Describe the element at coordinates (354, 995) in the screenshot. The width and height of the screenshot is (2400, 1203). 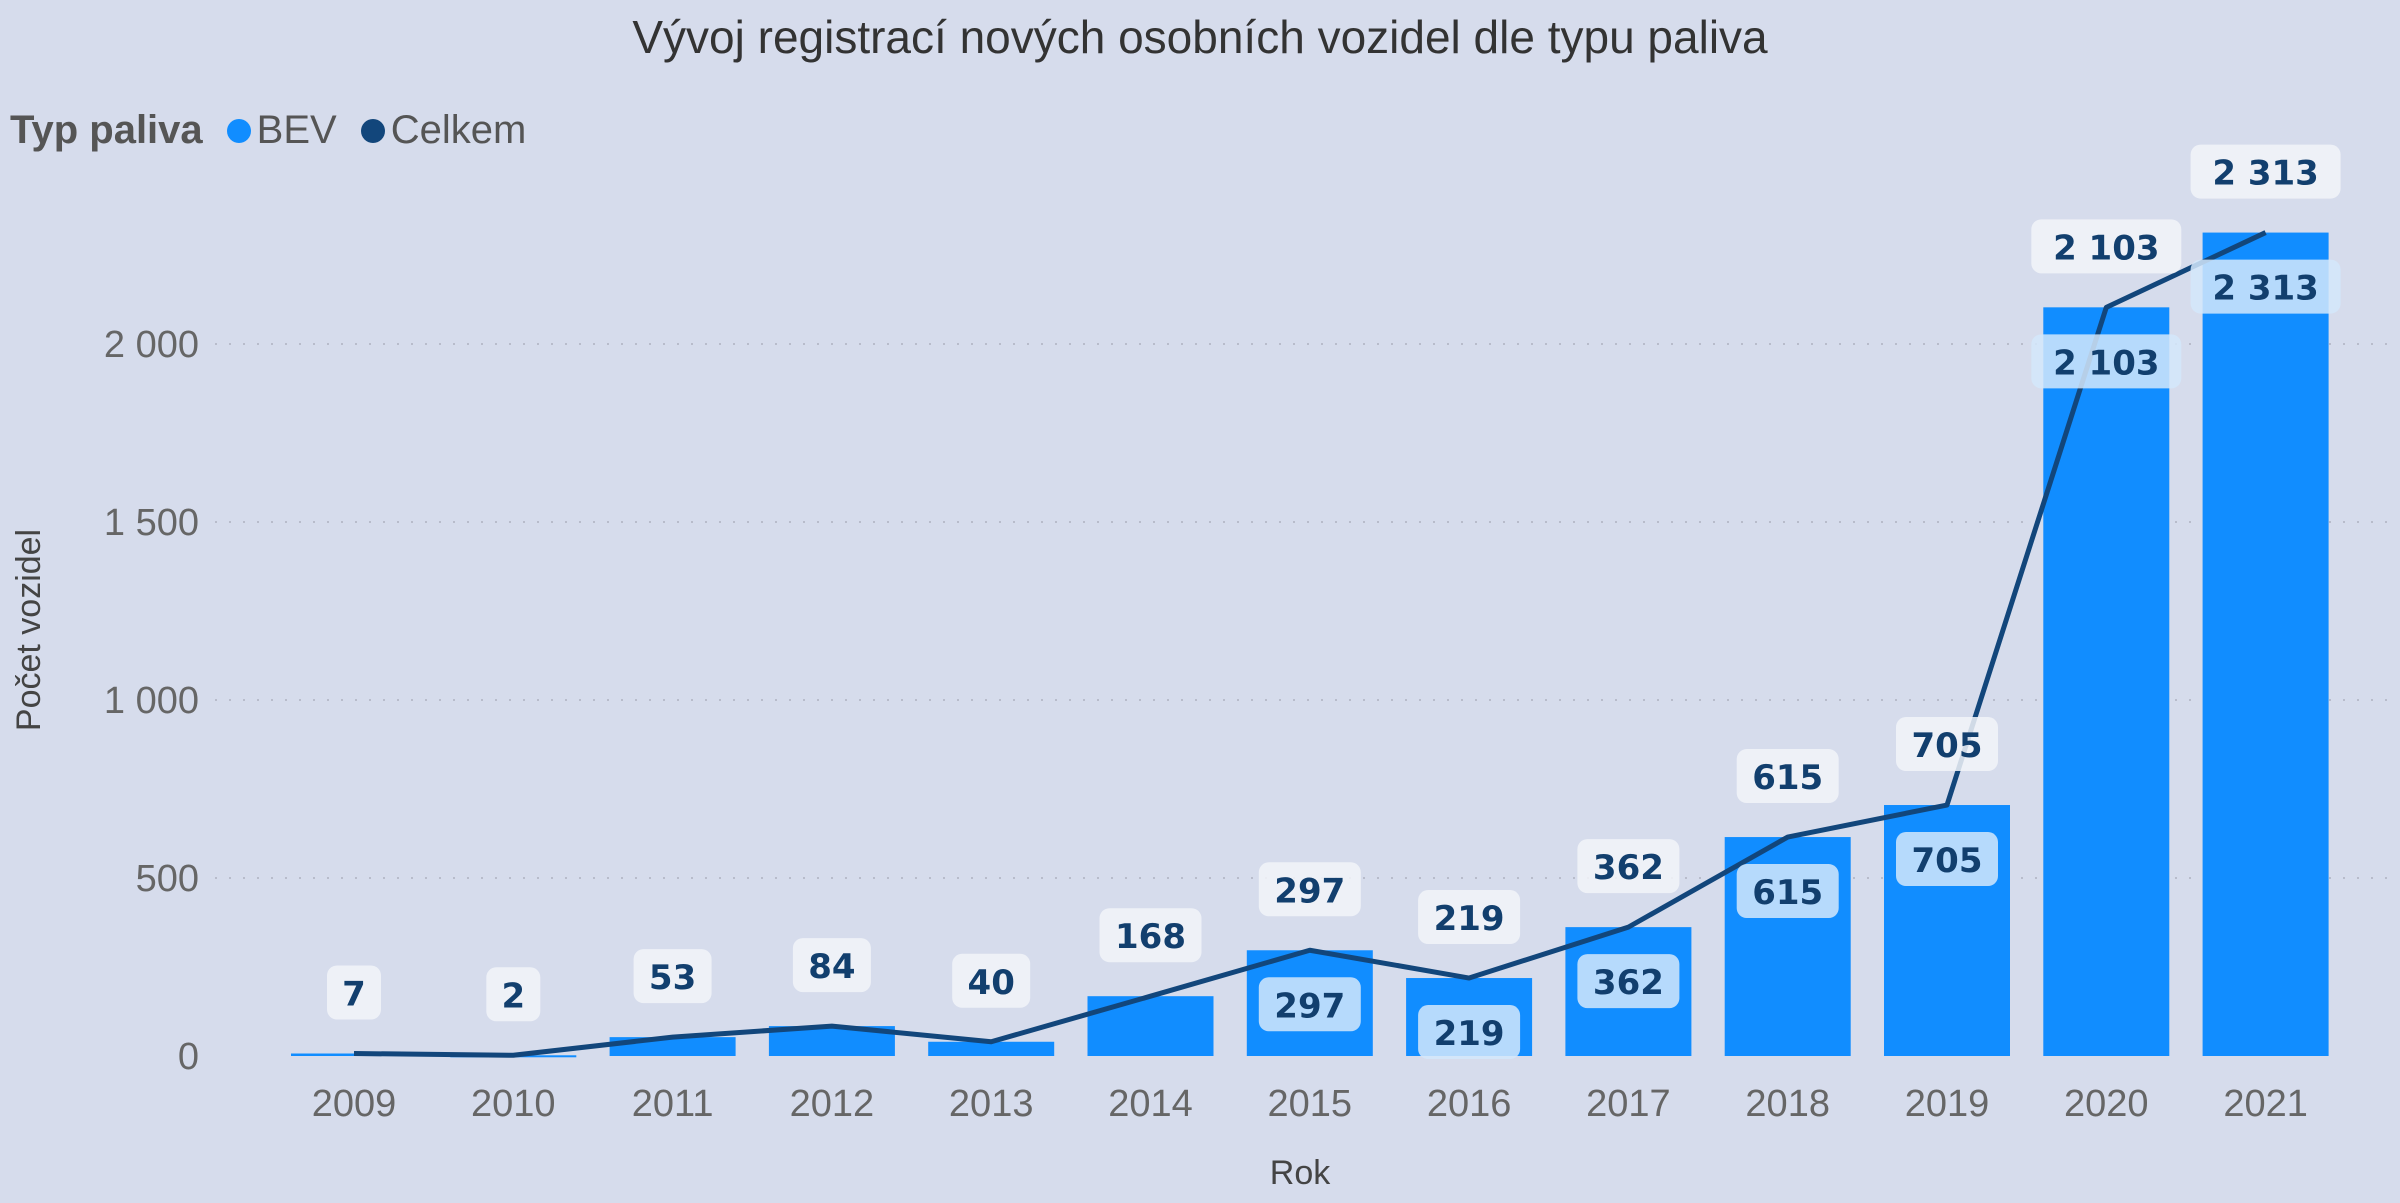
I see `celkem-data-label: 7` at that location.